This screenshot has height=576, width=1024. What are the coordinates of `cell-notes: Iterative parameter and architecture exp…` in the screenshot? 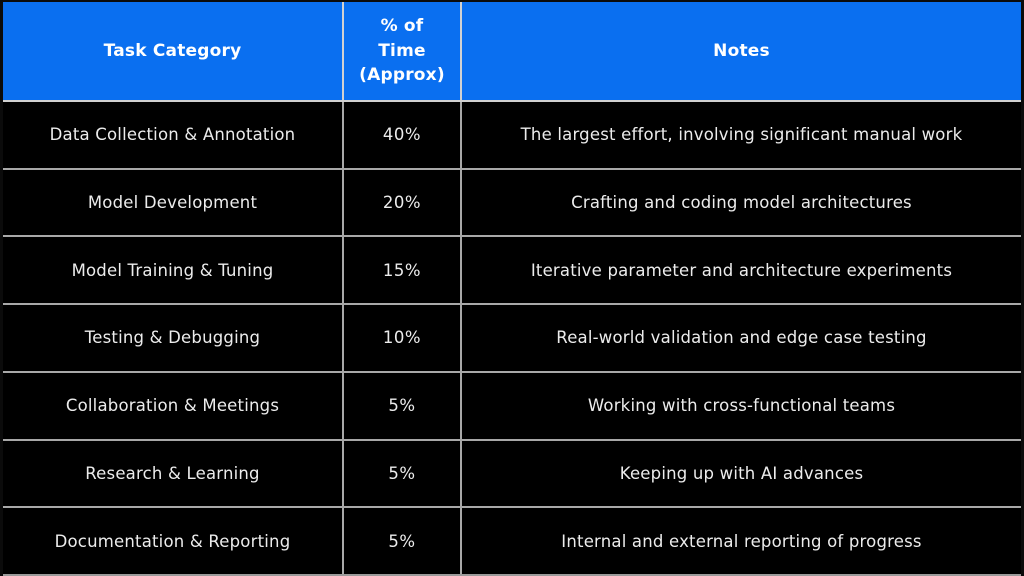 It's located at (740, 270).